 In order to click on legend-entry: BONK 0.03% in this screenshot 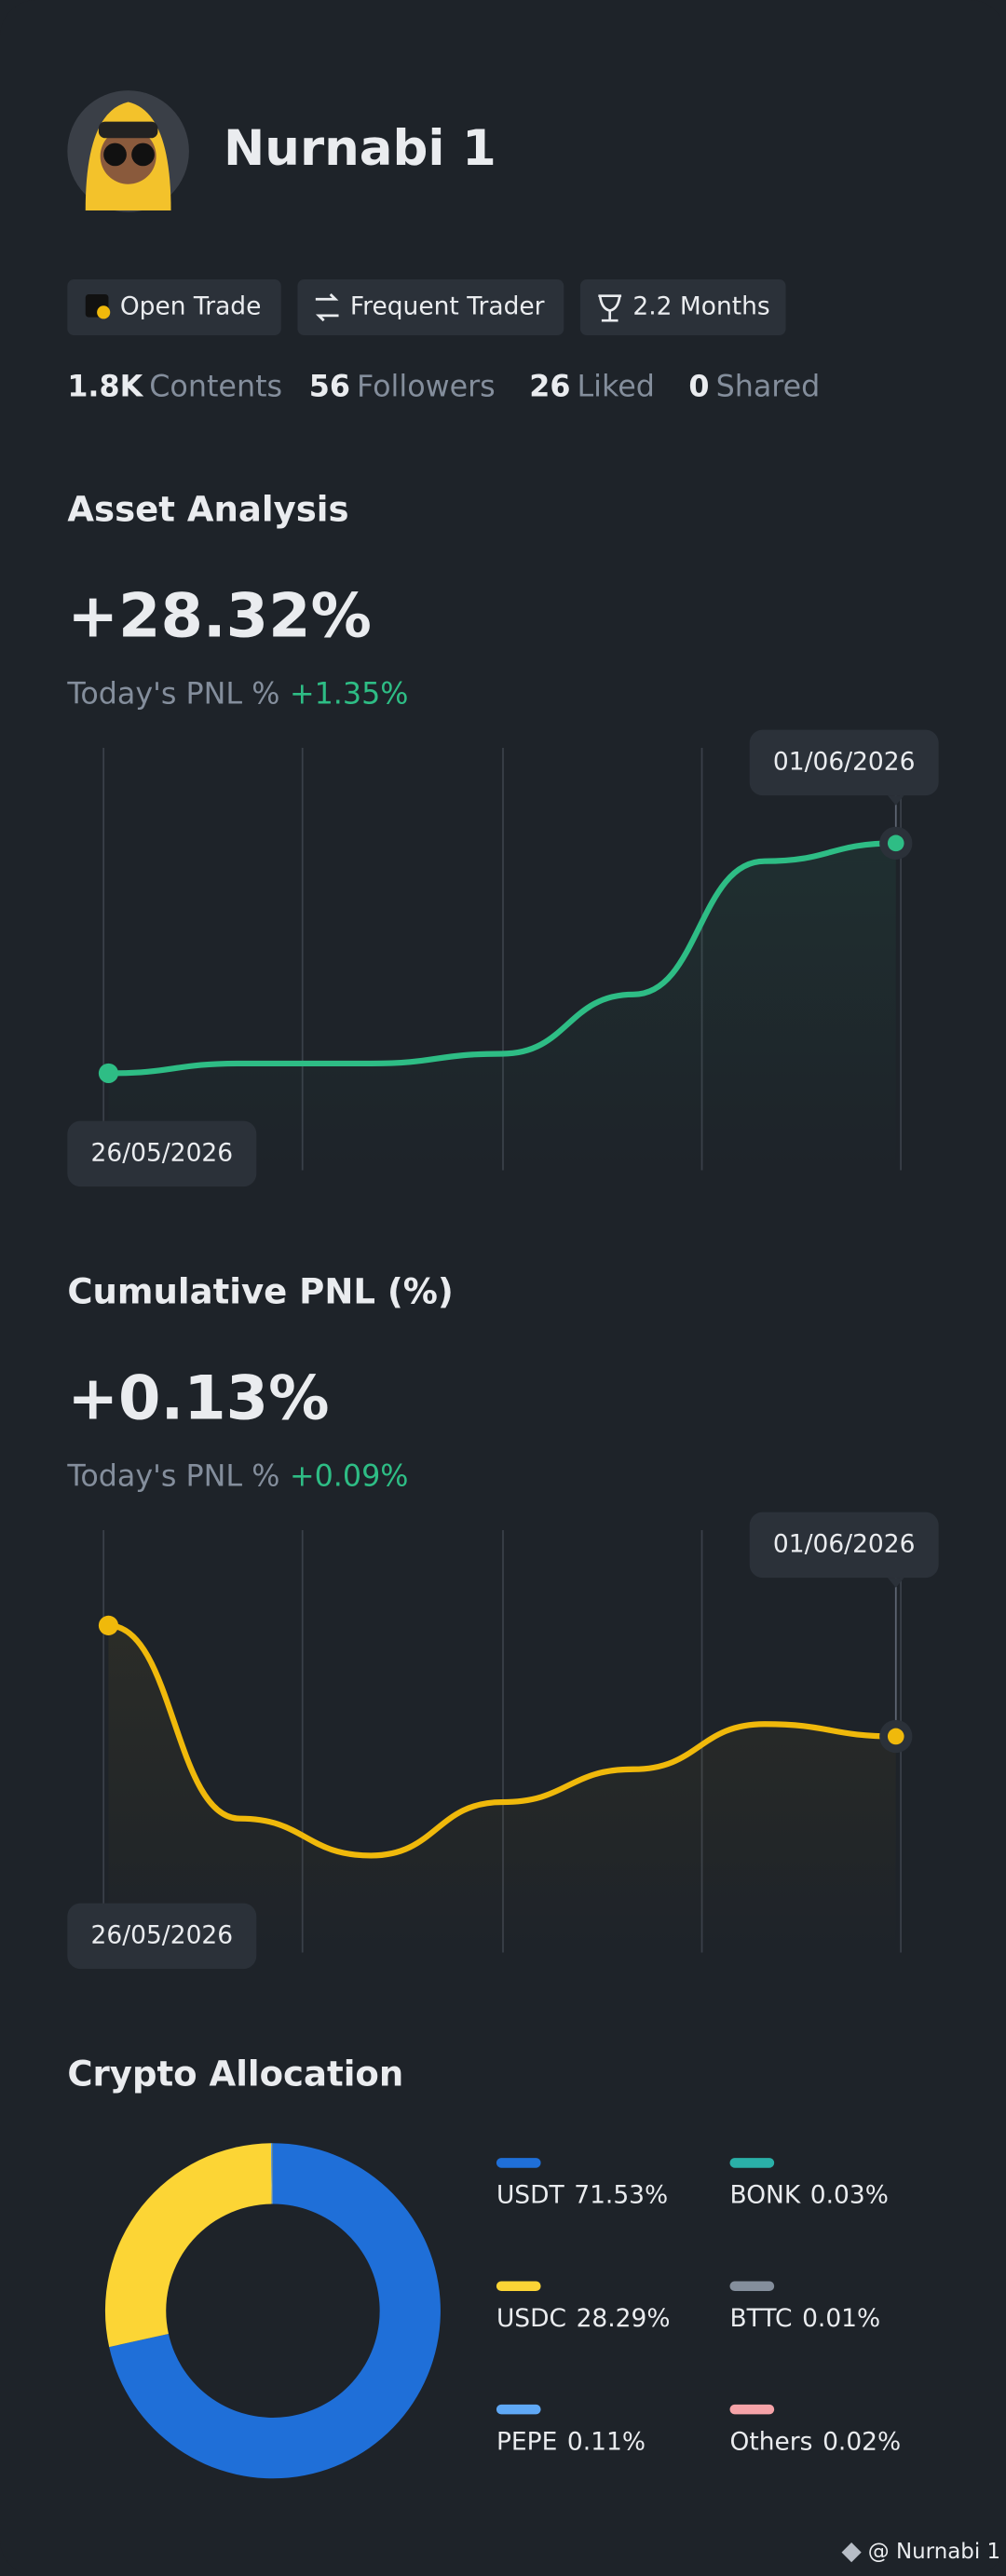, I will do `click(809, 2194)`.